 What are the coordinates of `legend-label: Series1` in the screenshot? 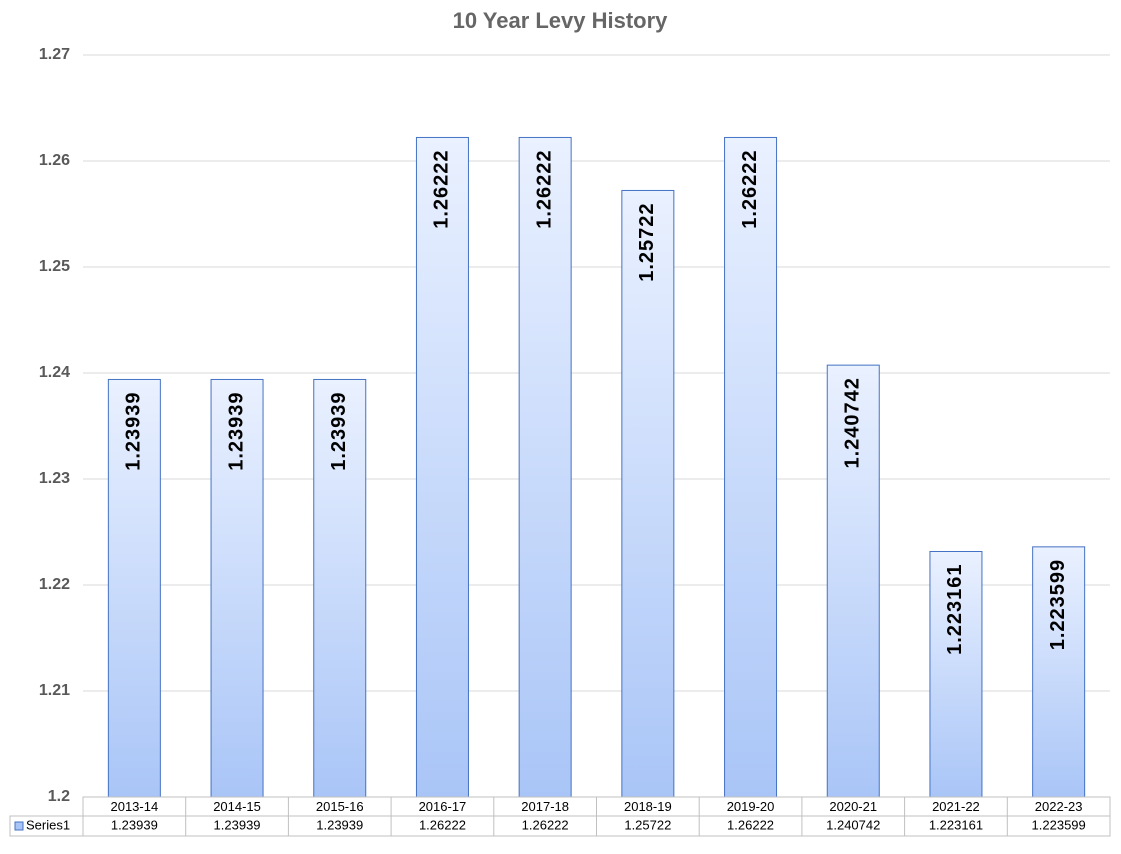 It's located at (48, 824).